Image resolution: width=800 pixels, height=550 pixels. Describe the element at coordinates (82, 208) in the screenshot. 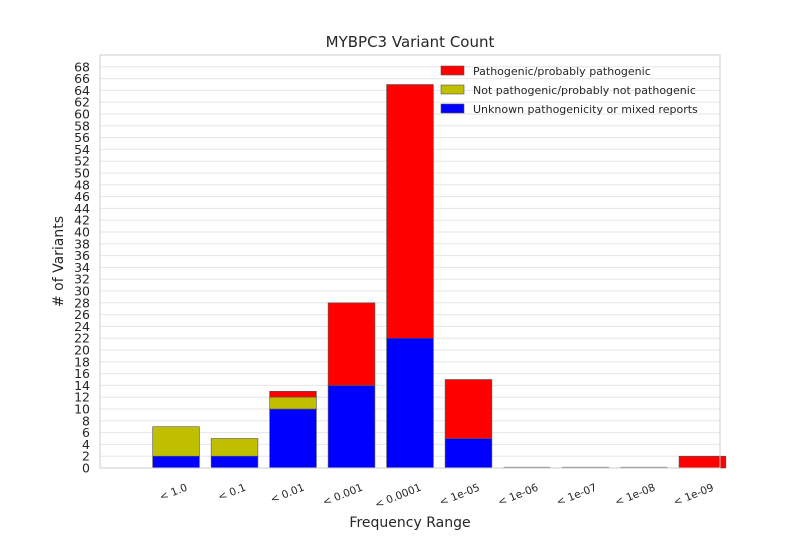

I see `y-tick-label: 44` at that location.